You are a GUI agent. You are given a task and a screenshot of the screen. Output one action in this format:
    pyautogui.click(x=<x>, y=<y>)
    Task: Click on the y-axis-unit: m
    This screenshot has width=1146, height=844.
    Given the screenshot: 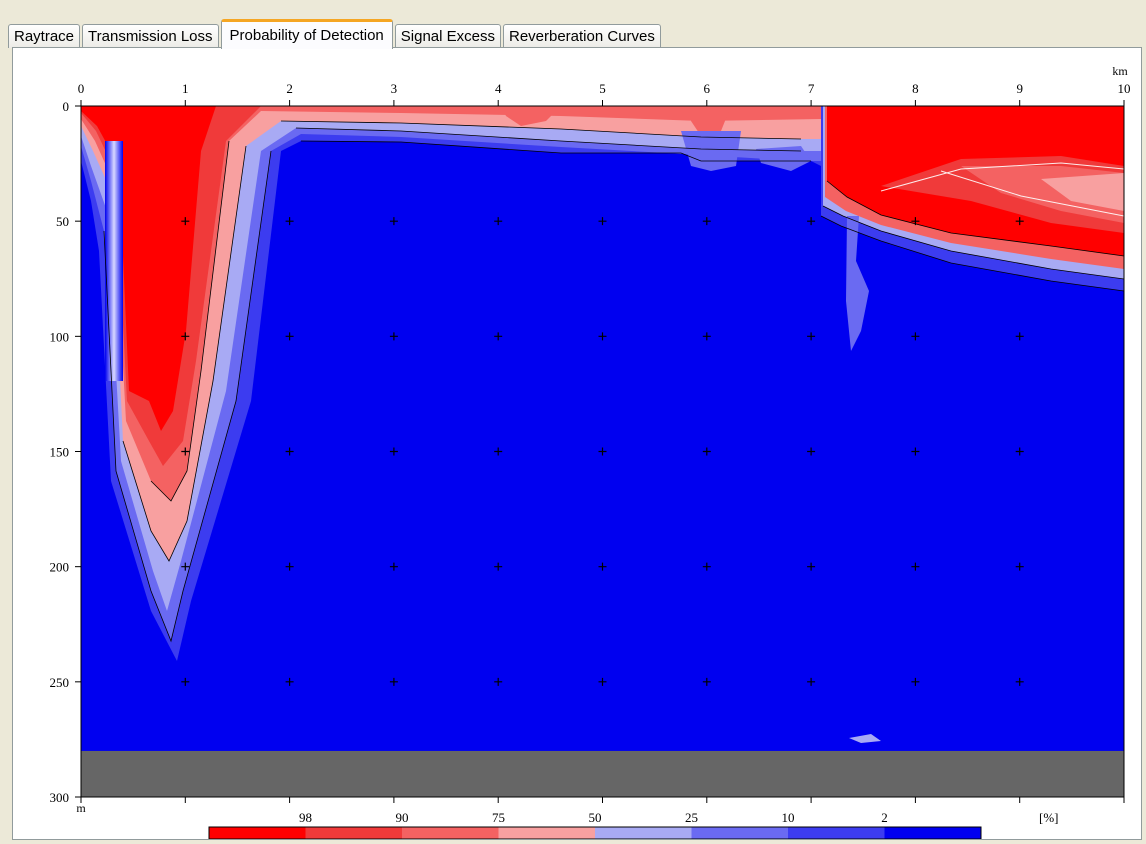 What is the action you would take?
    pyautogui.click(x=81, y=808)
    